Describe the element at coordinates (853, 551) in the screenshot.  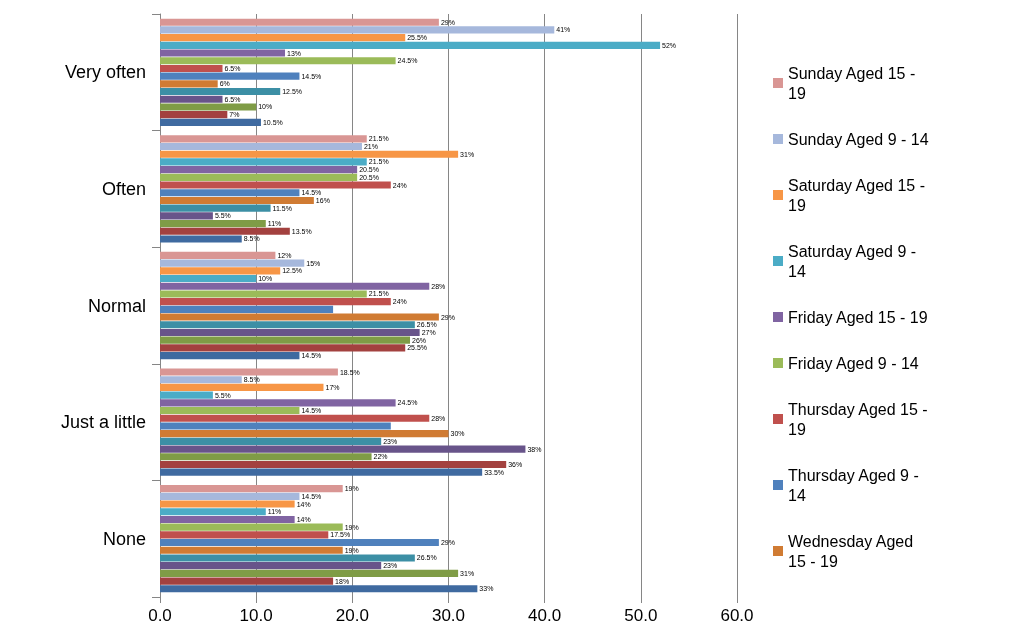
I see `legend-label: Wednesday Aged 15 - 19` at that location.